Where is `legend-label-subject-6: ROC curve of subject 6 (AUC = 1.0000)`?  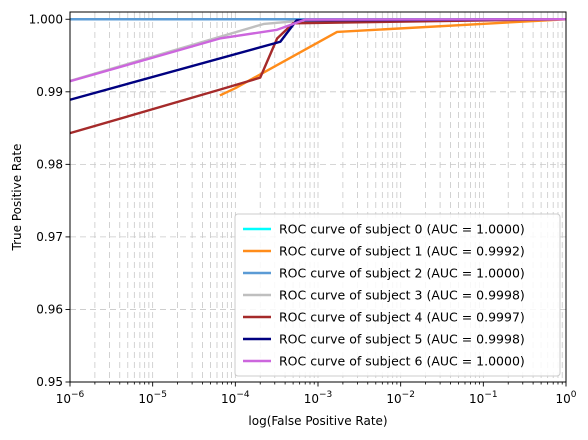 legend-label-subject-6: ROC curve of subject 6 (AUC = 1.0000) is located at coordinates (402, 361).